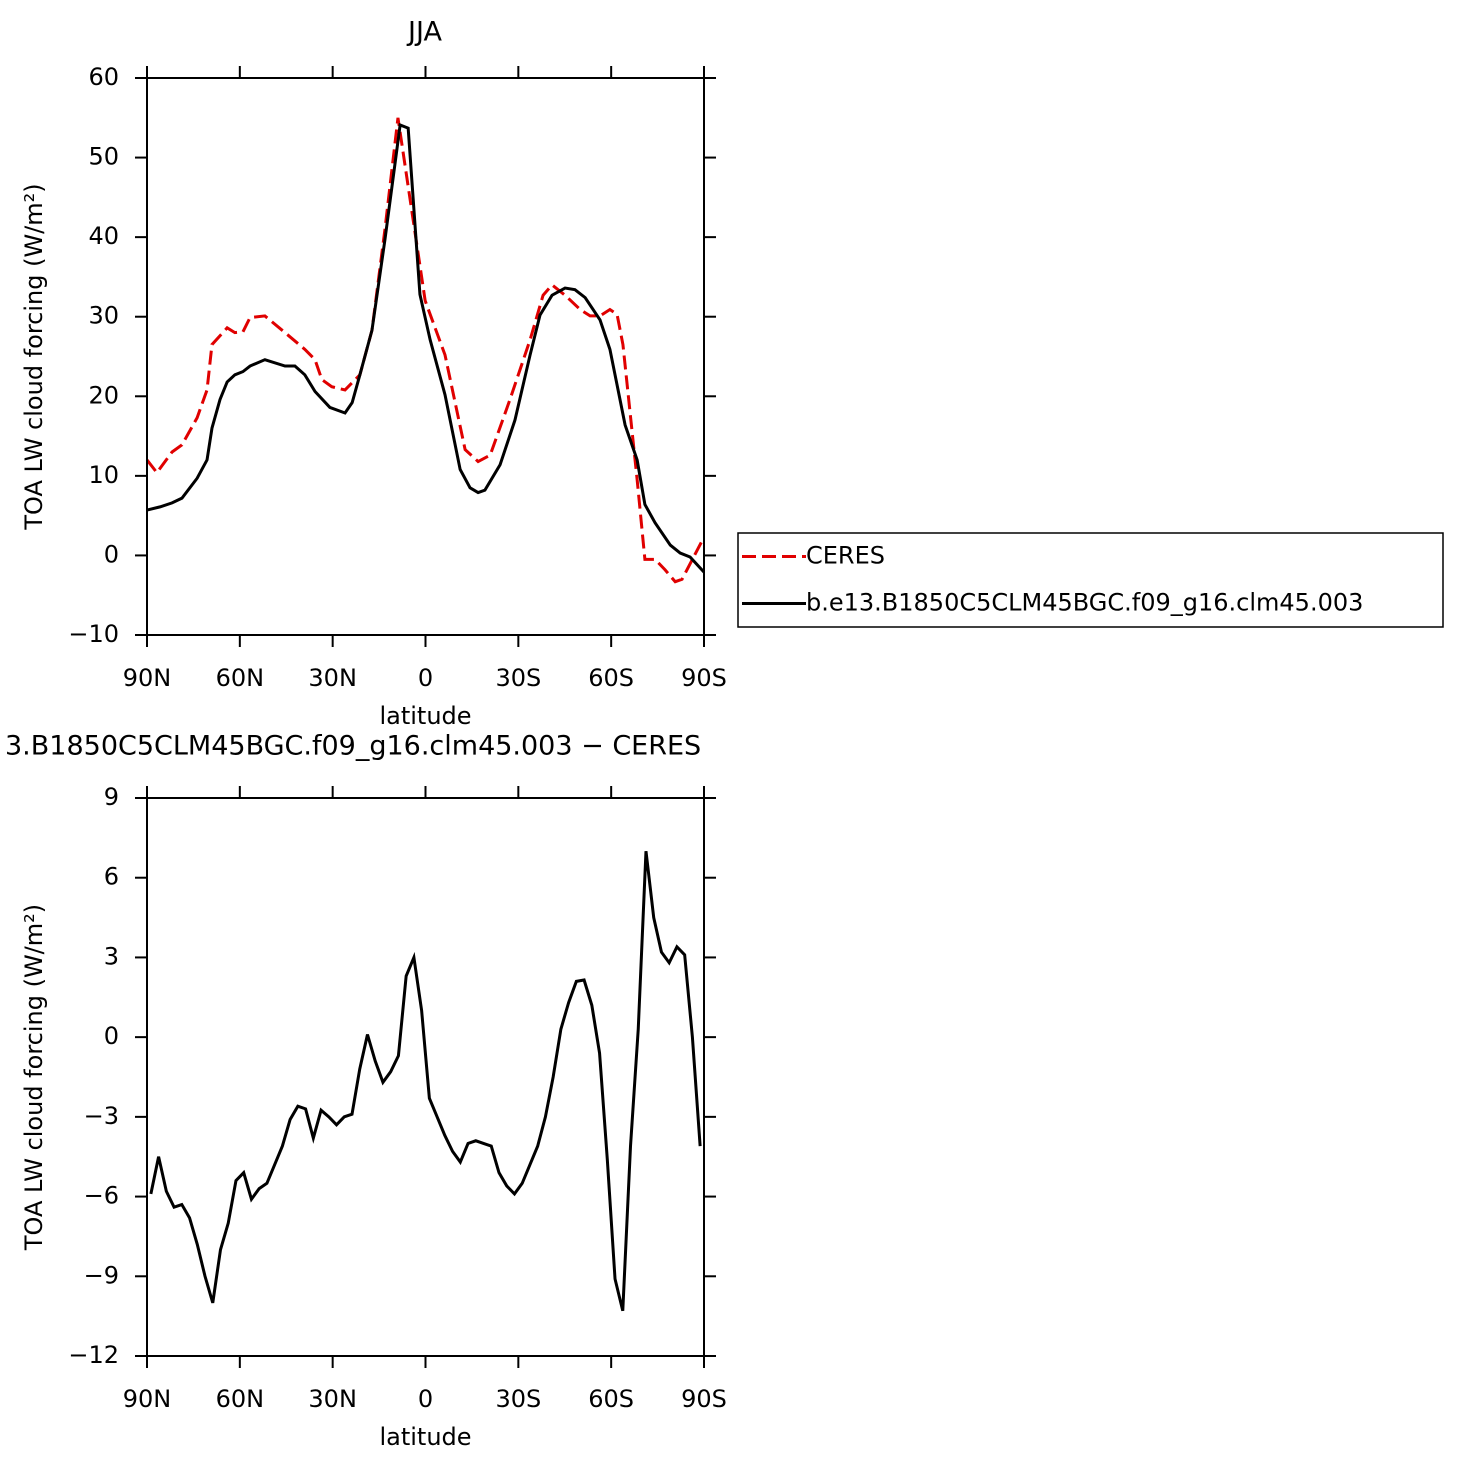 The image size is (1463, 1463). Describe the element at coordinates (101, 1275) in the screenshot. I see `y-tick-label: −9` at that location.